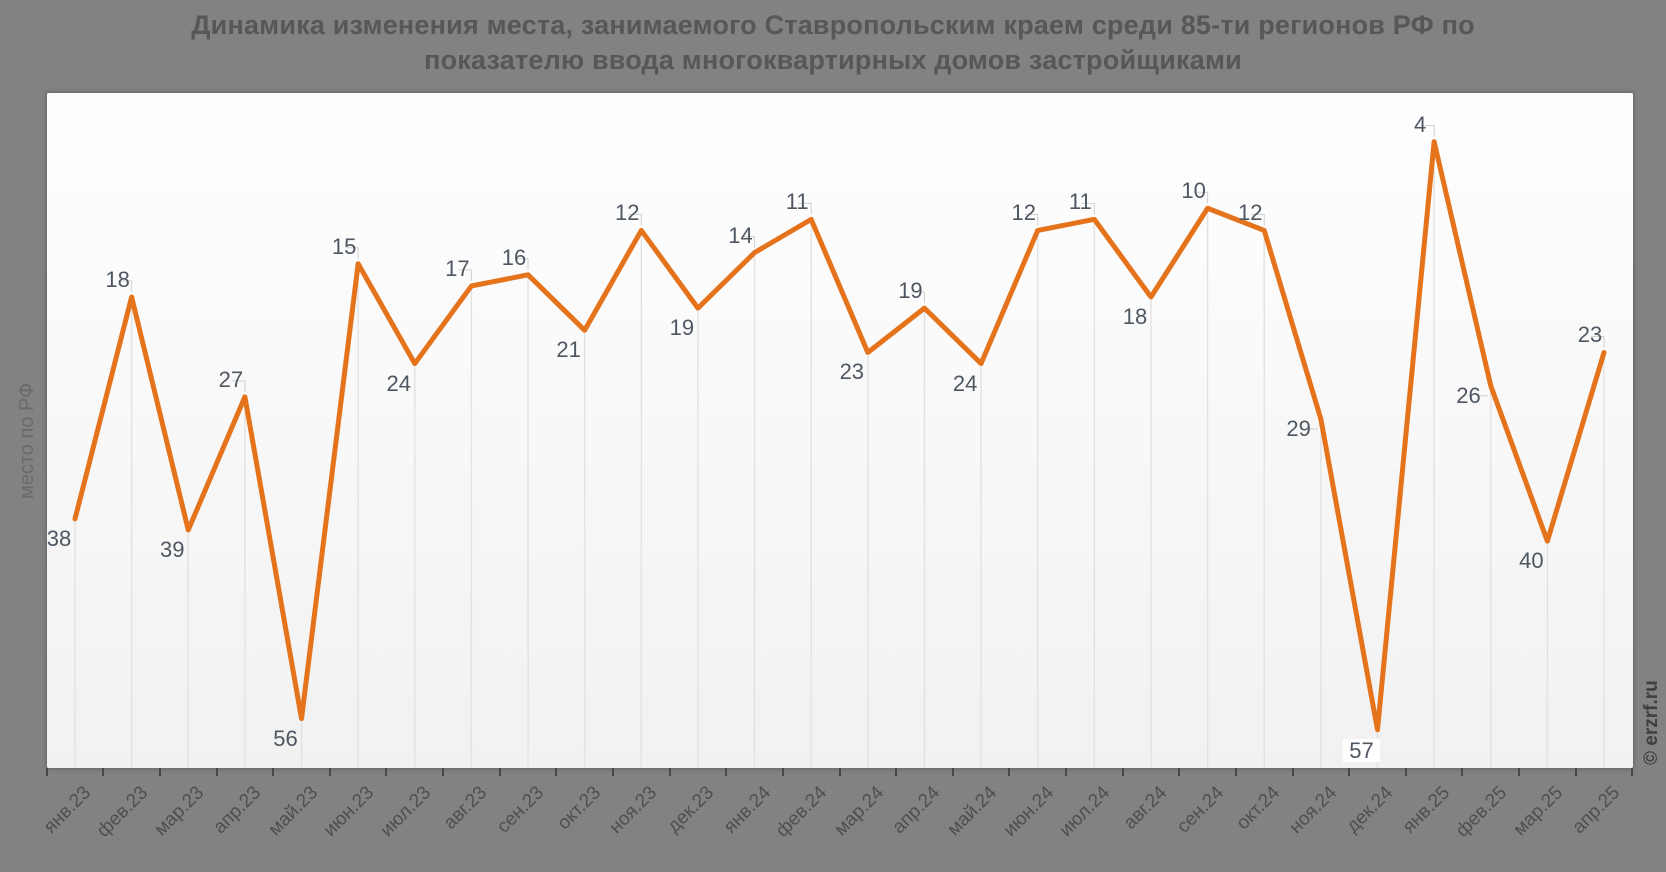 The height and width of the screenshot is (872, 1666). I want to click on data-point-label: 14, so click(740, 235).